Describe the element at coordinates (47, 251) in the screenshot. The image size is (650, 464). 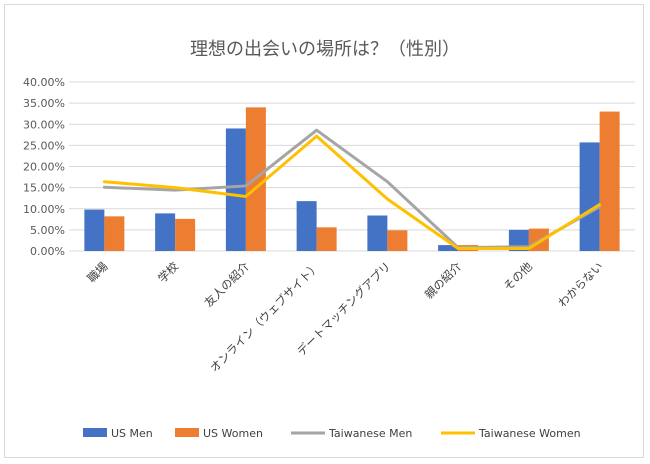
I see `y-tick-label: 0.00%` at that location.